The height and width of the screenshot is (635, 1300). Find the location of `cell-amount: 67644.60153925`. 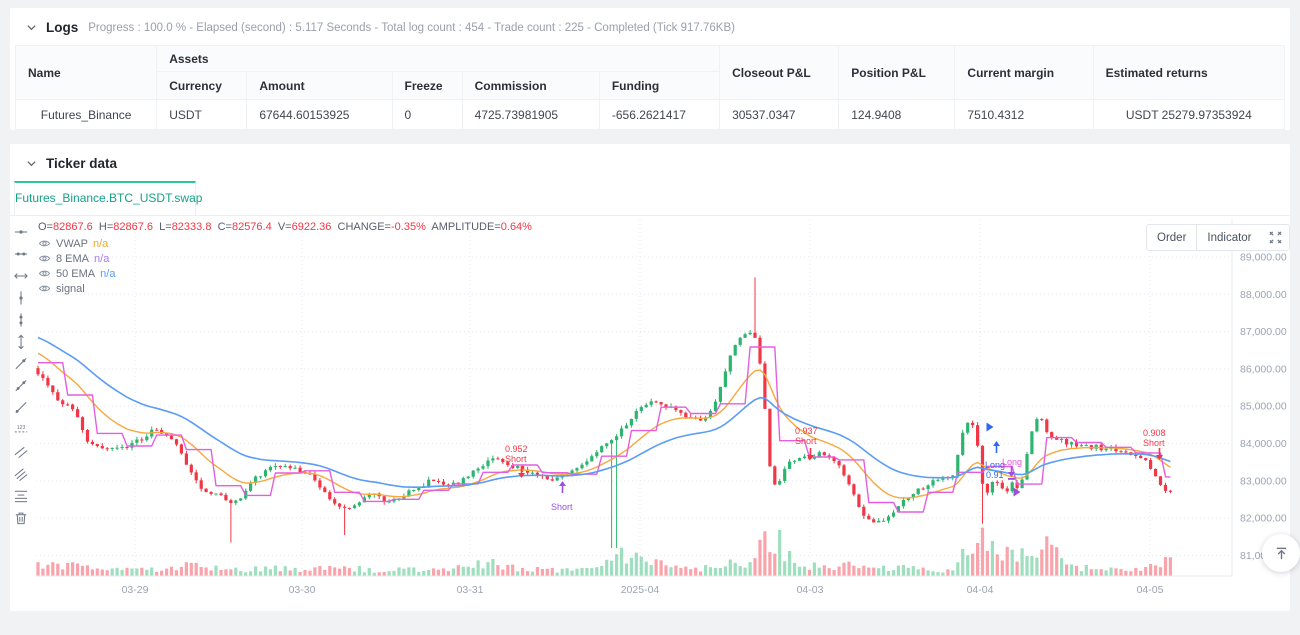

cell-amount: 67644.60153925 is located at coordinates (319, 114).